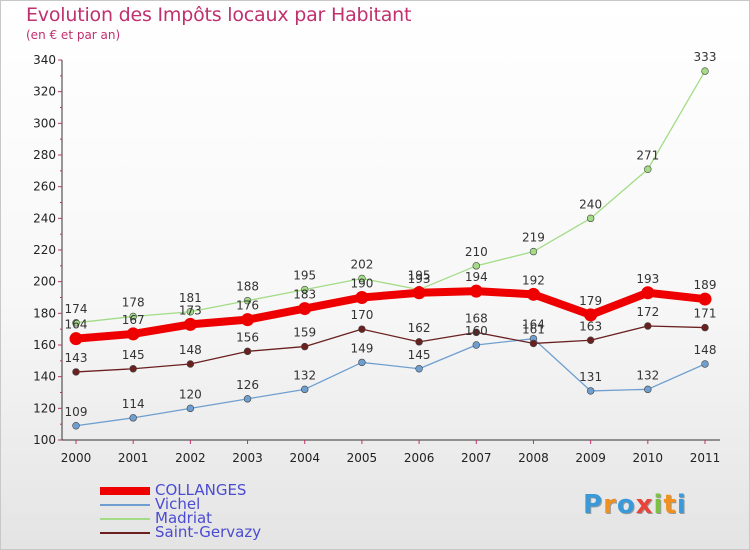 Image resolution: width=750 pixels, height=550 pixels. What do you see at coordinates (705, 458) in the screenshot?
I see `x-tick-label: 2011` at bounding box center [705, 458].